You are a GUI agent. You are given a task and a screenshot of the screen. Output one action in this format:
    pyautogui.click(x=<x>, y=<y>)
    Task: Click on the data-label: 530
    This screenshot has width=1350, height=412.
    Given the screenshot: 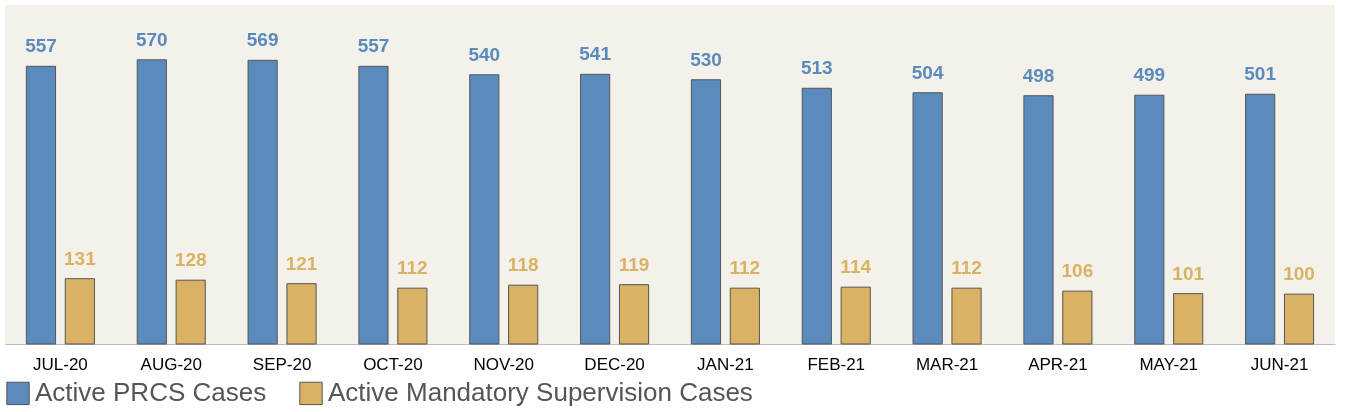 What is the action you would take?
    pyautogui.click(x=706, y=59)
    